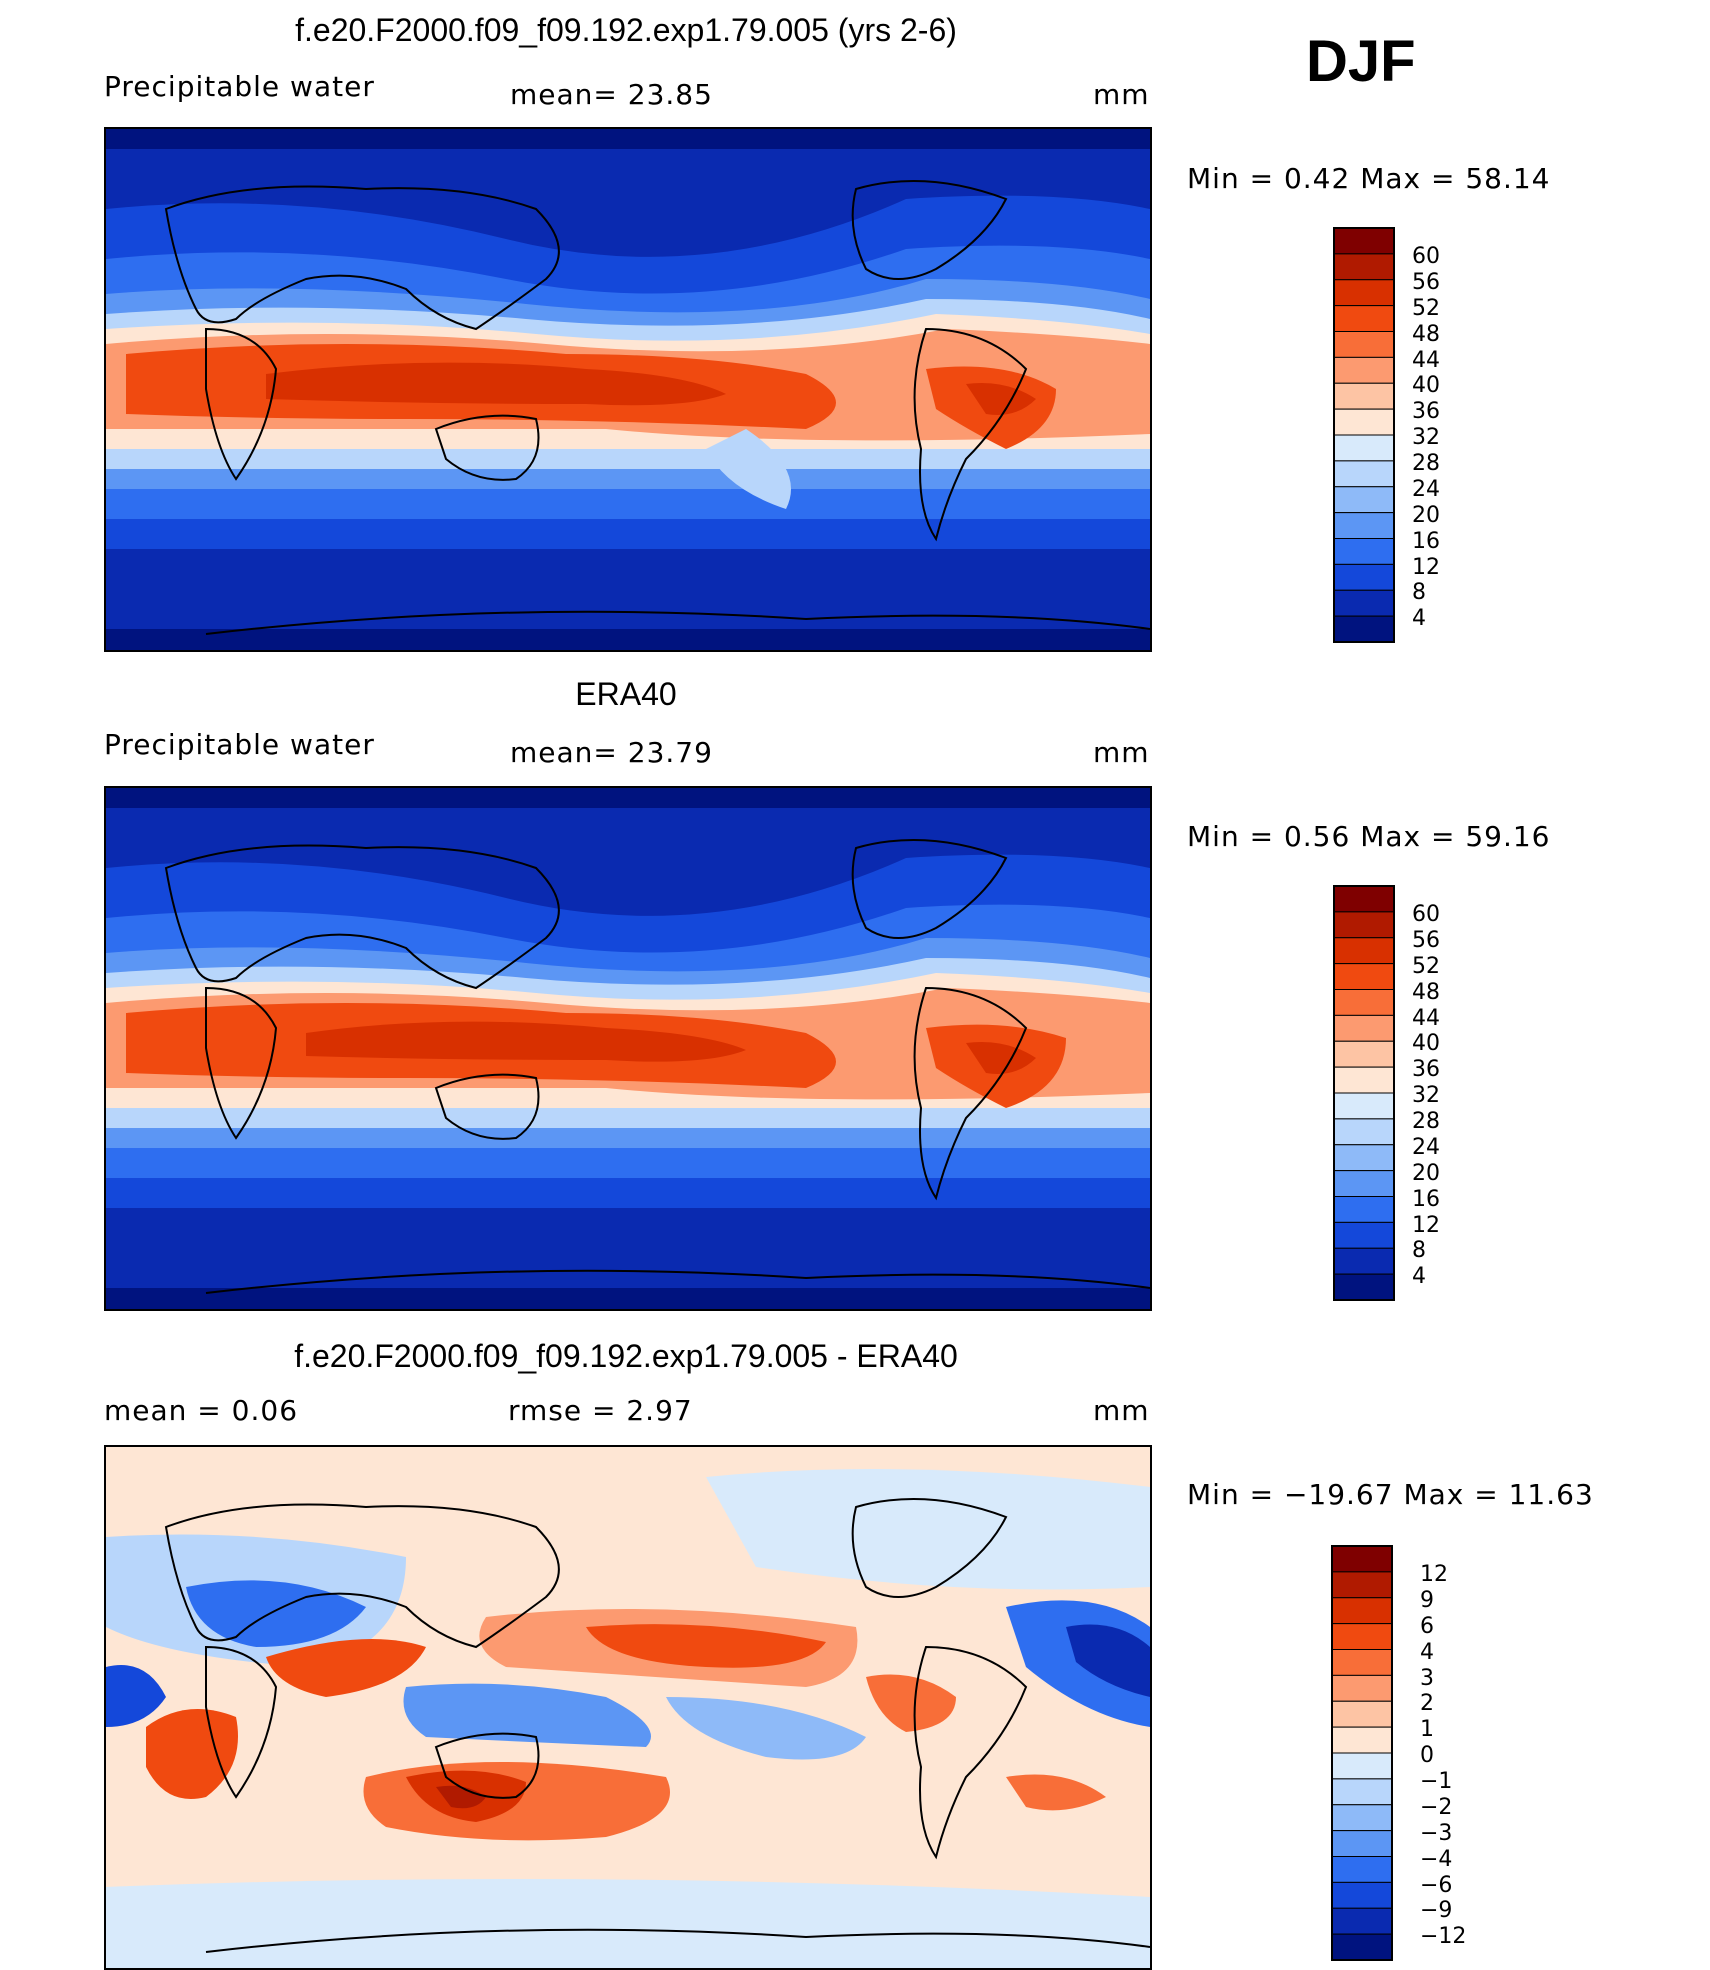 The height and width of the screenshot is (1970, 1710). Describe the element at coordinates (1369, 178) in the screenshot. I see `panel-1-minmax: Min = 0.42 Max = 58.14` at that location.